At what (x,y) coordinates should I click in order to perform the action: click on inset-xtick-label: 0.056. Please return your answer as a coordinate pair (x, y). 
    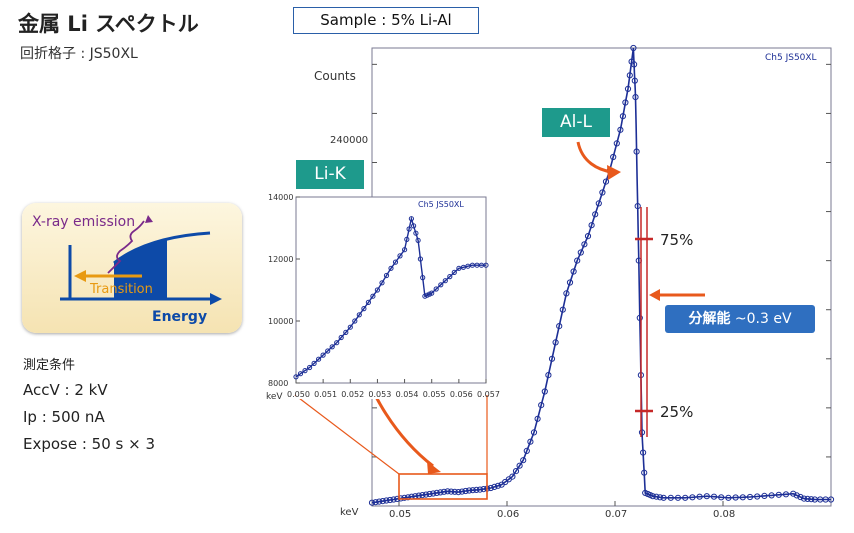
    Looking at the image, I should click on (461, 394).